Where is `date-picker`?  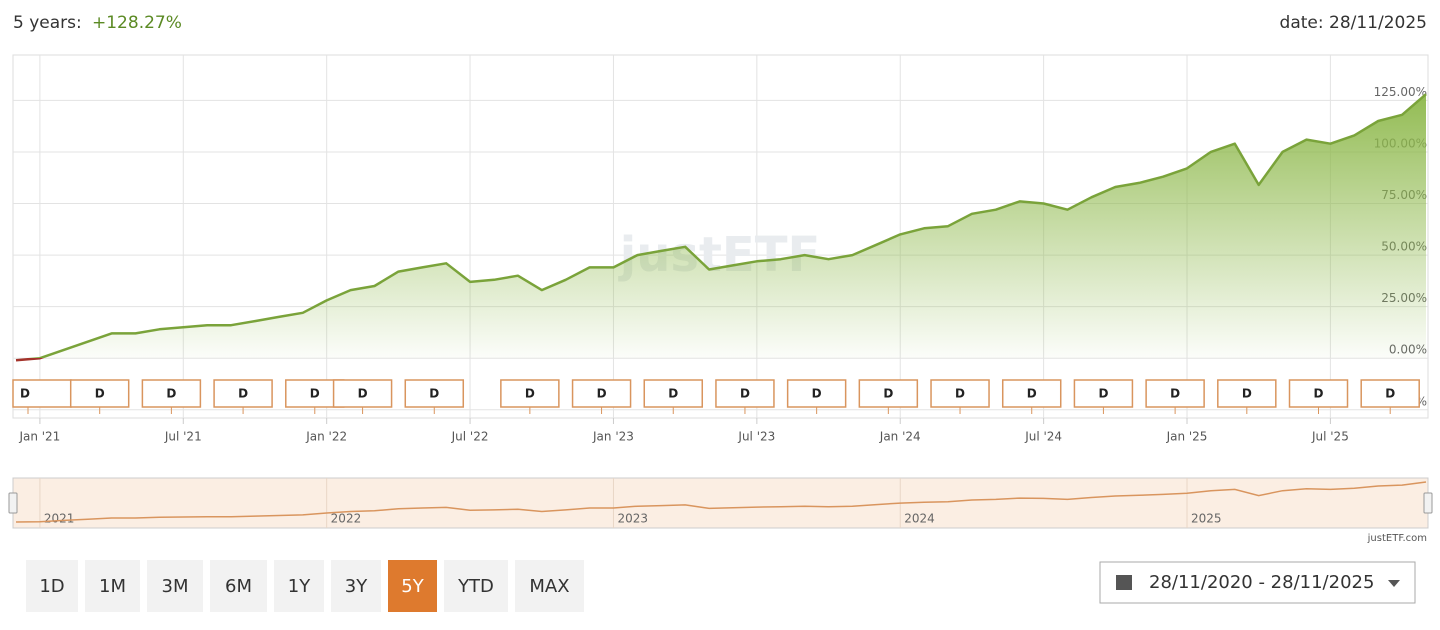 date-picker is located at coordinates (1257, 582).